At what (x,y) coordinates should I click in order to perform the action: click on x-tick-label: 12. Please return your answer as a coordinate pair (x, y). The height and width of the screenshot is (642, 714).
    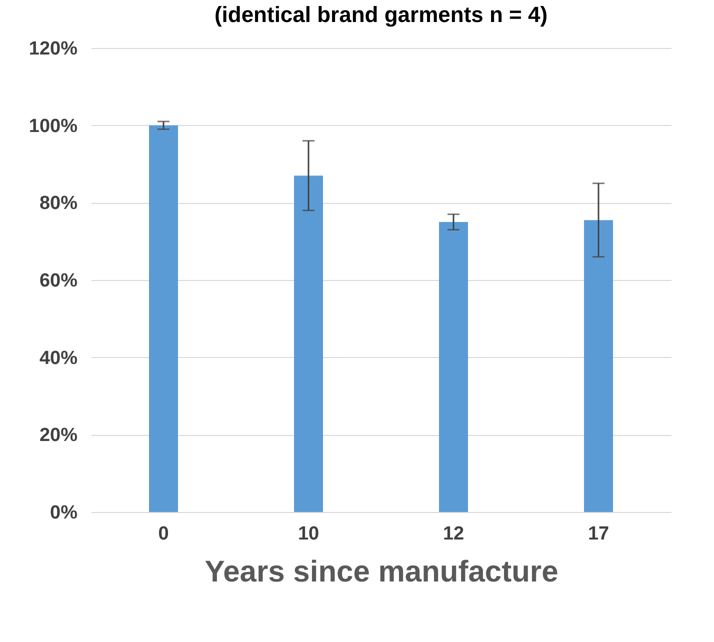
    Looking at the image, I should click on (453, 534).